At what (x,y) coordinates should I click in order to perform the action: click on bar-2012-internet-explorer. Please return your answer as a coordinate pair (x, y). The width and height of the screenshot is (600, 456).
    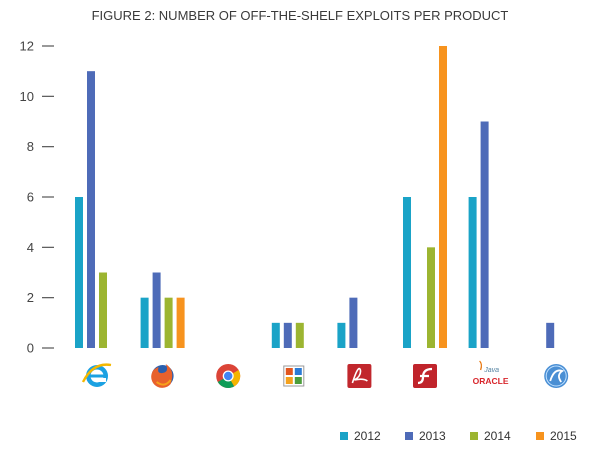
    Looking at the image, I should click on (79, 272).